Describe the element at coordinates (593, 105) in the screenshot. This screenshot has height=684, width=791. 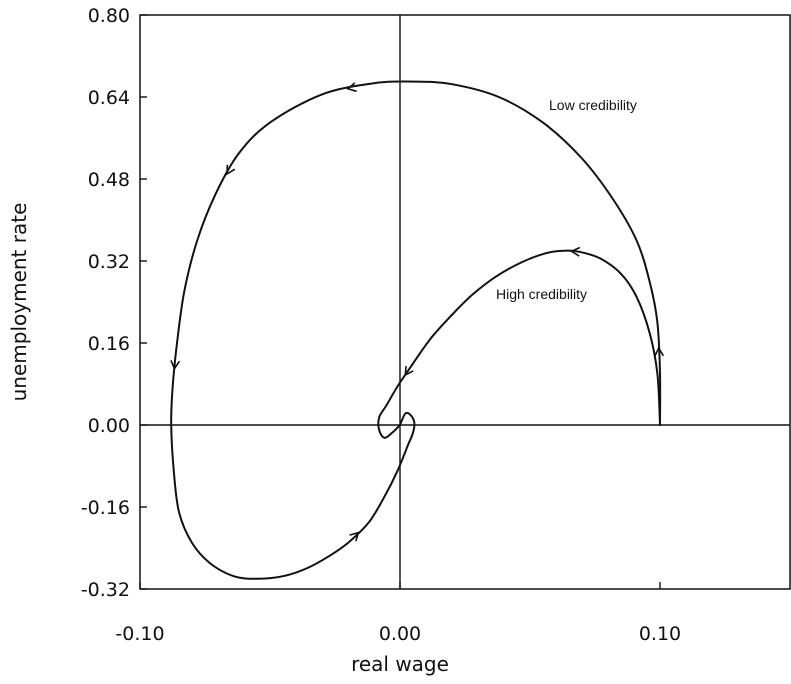
I see `annotation-low-credibility: Low credibility` at that location.